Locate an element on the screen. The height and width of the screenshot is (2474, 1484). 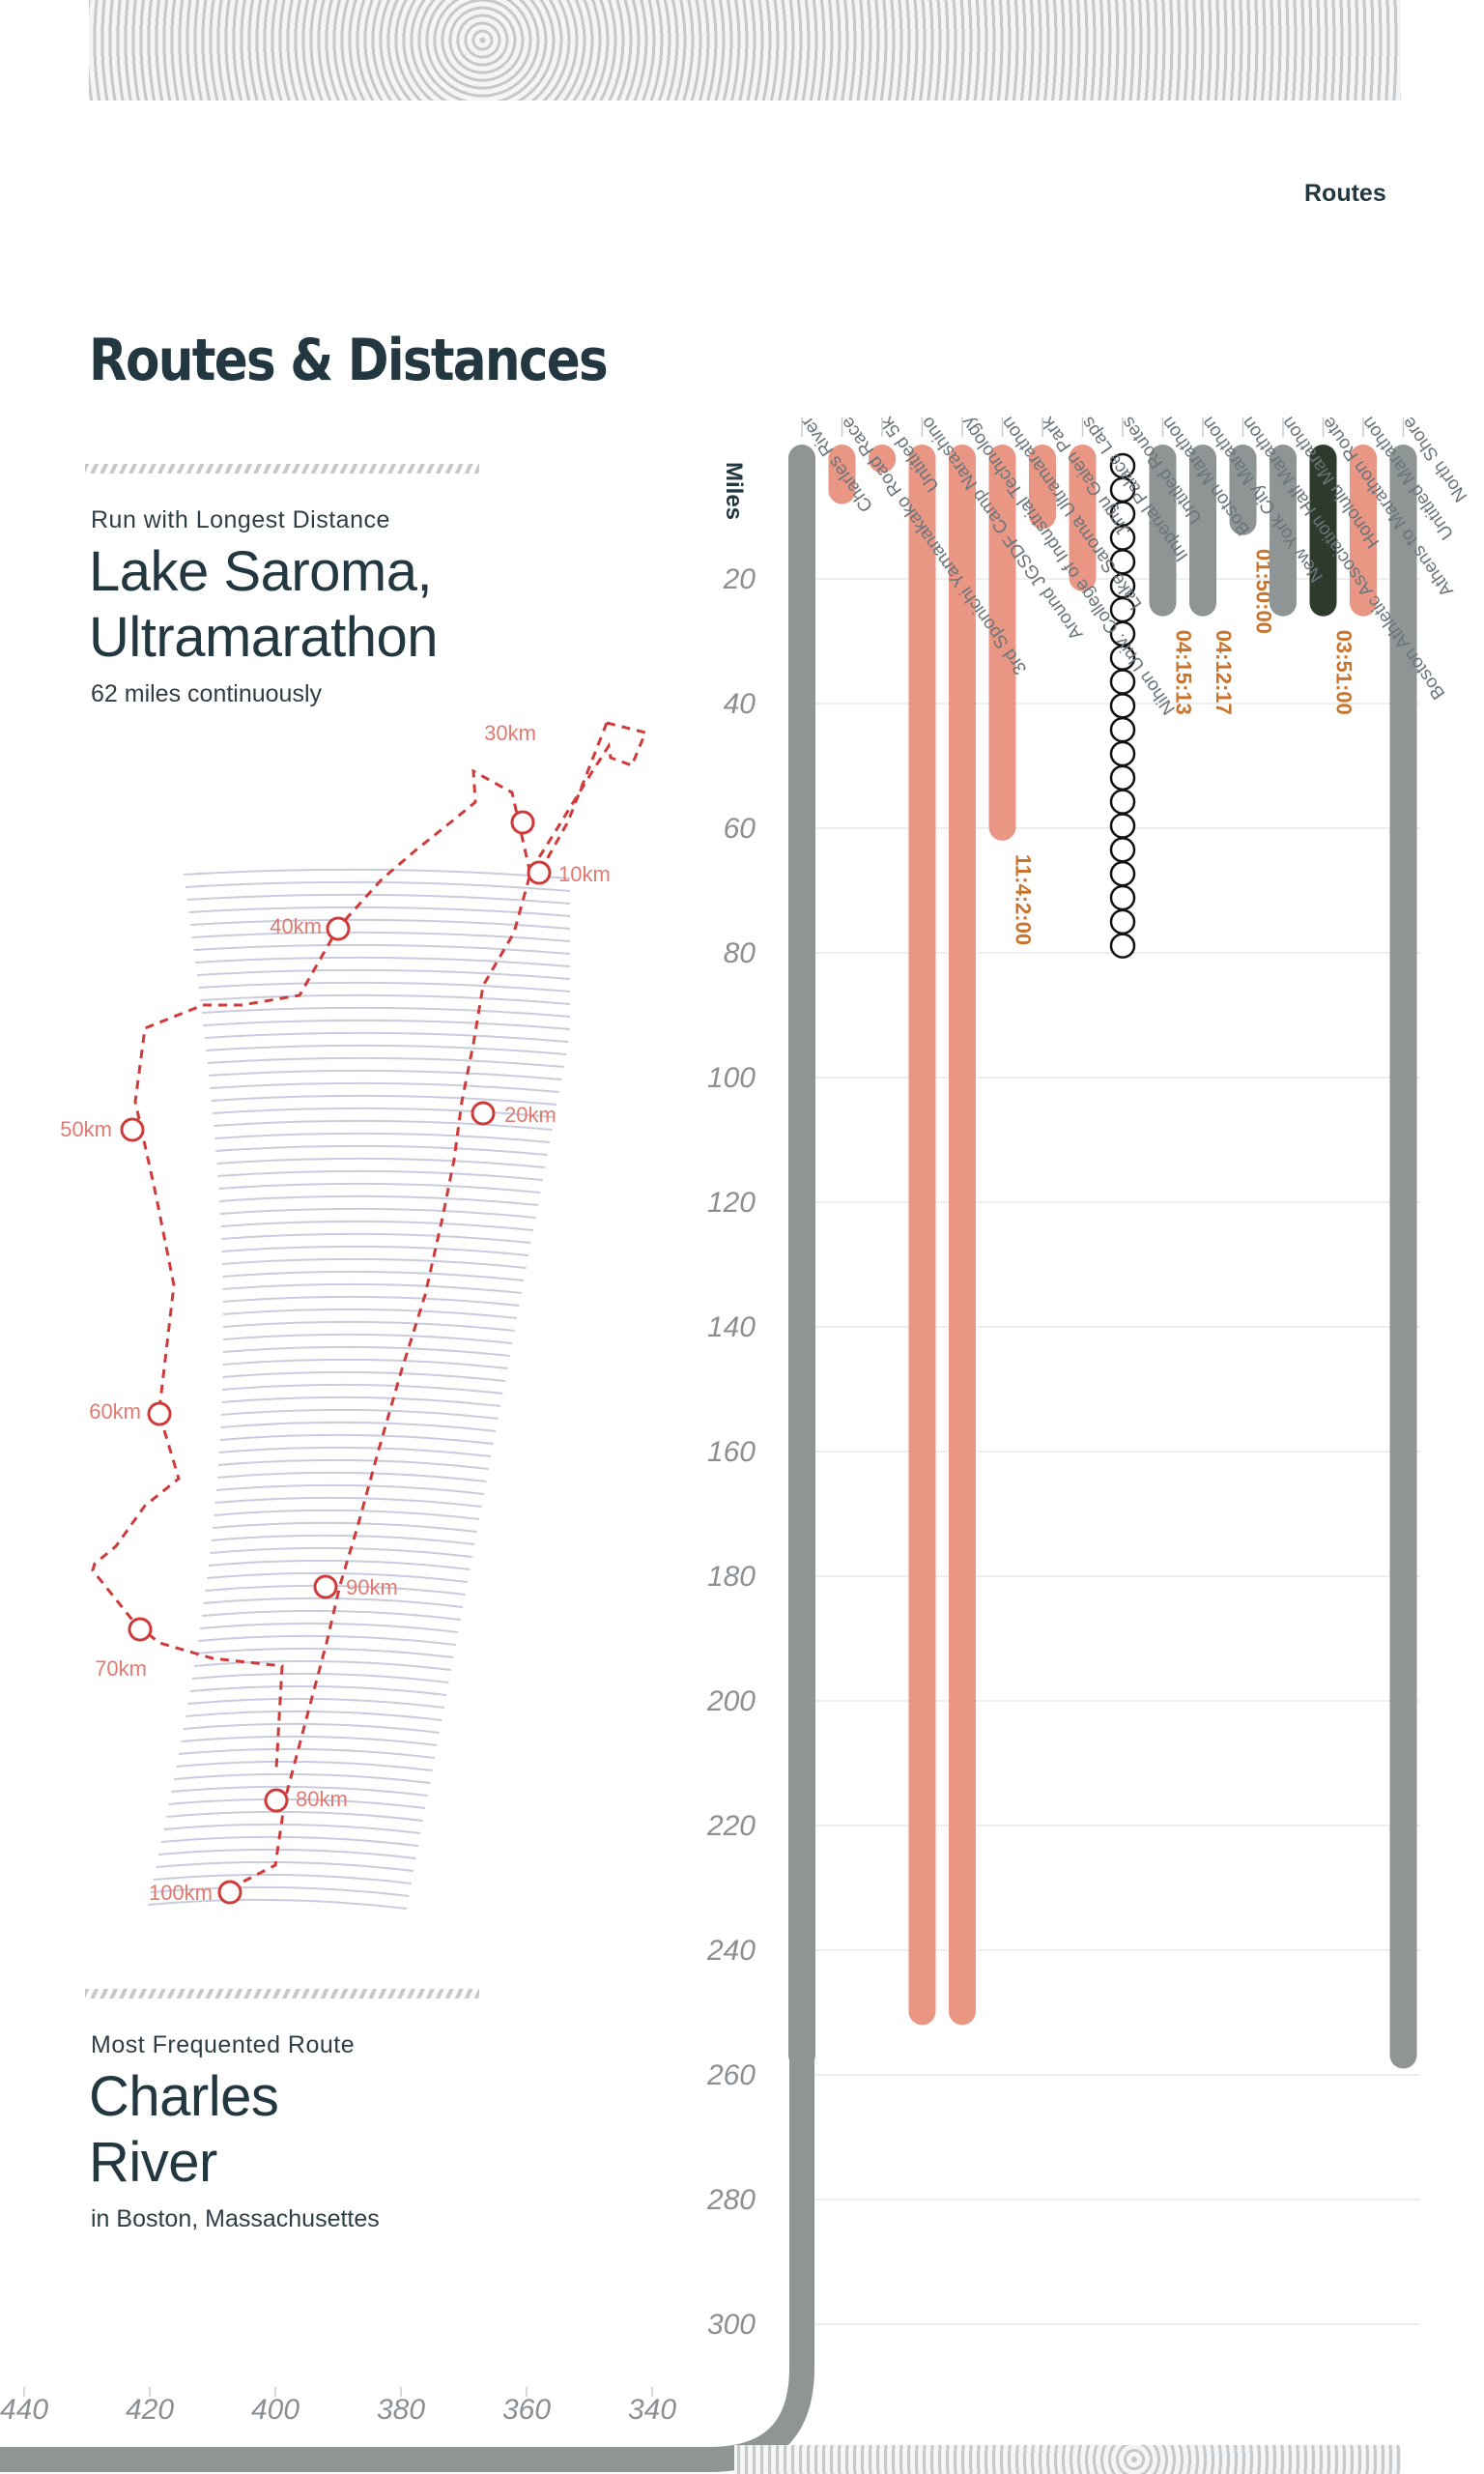
km-marker-label: 70km is located at coordinates (121, 1669).